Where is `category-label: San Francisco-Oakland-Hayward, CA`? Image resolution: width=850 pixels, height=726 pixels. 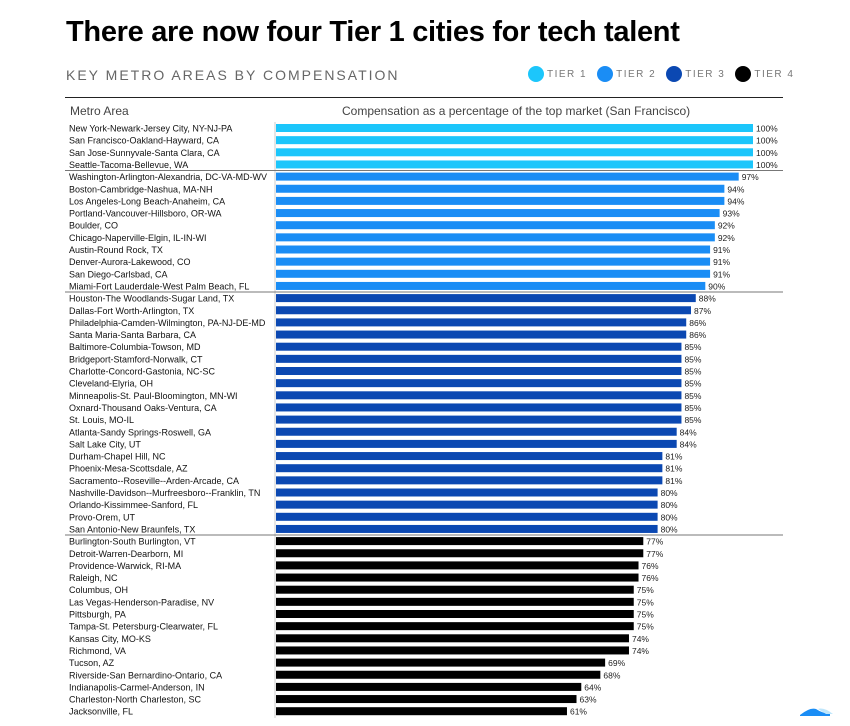
category-label: San Francisco-Oakland-Hayward, CA is located at coordinates (144, 141).